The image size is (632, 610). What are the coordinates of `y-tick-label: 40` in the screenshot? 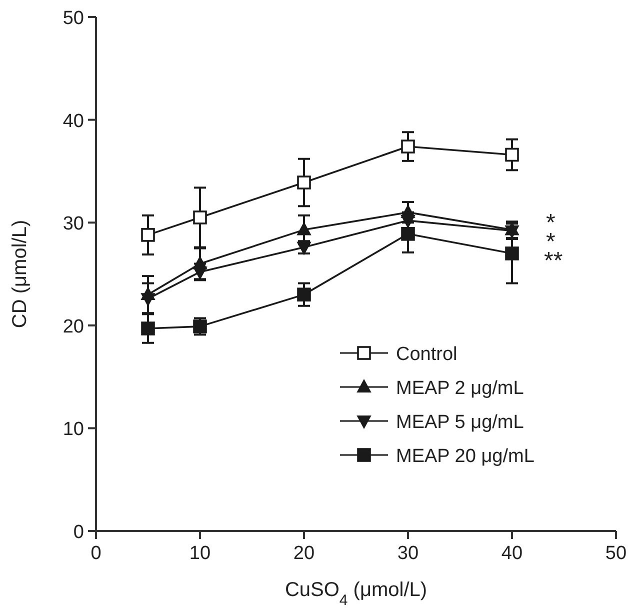 It's located at (73, 121).